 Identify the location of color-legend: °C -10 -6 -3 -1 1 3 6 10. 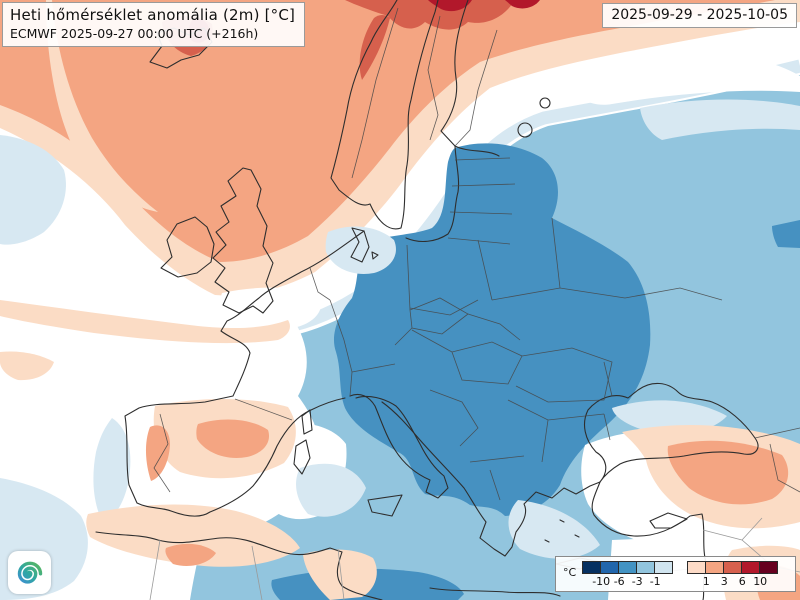
(675, 574).